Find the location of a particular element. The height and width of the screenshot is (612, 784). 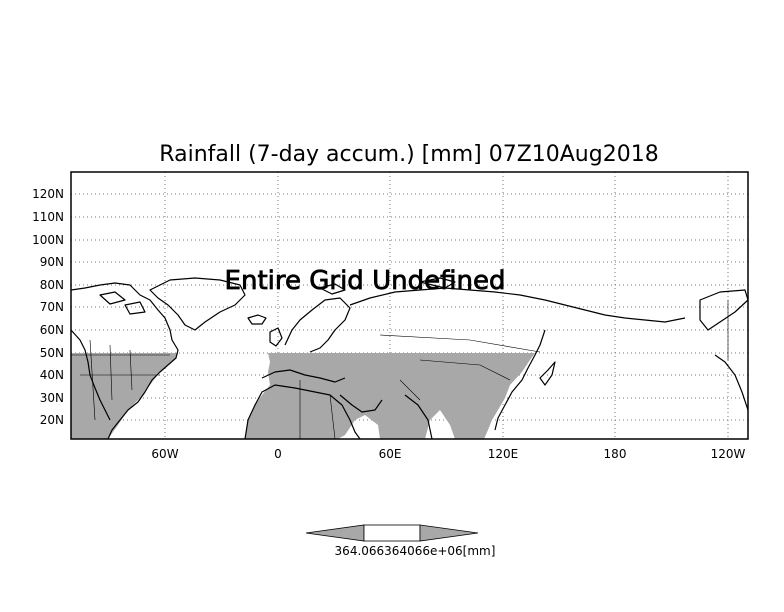

lat-label: 40N is located at coordinates (52, 375).